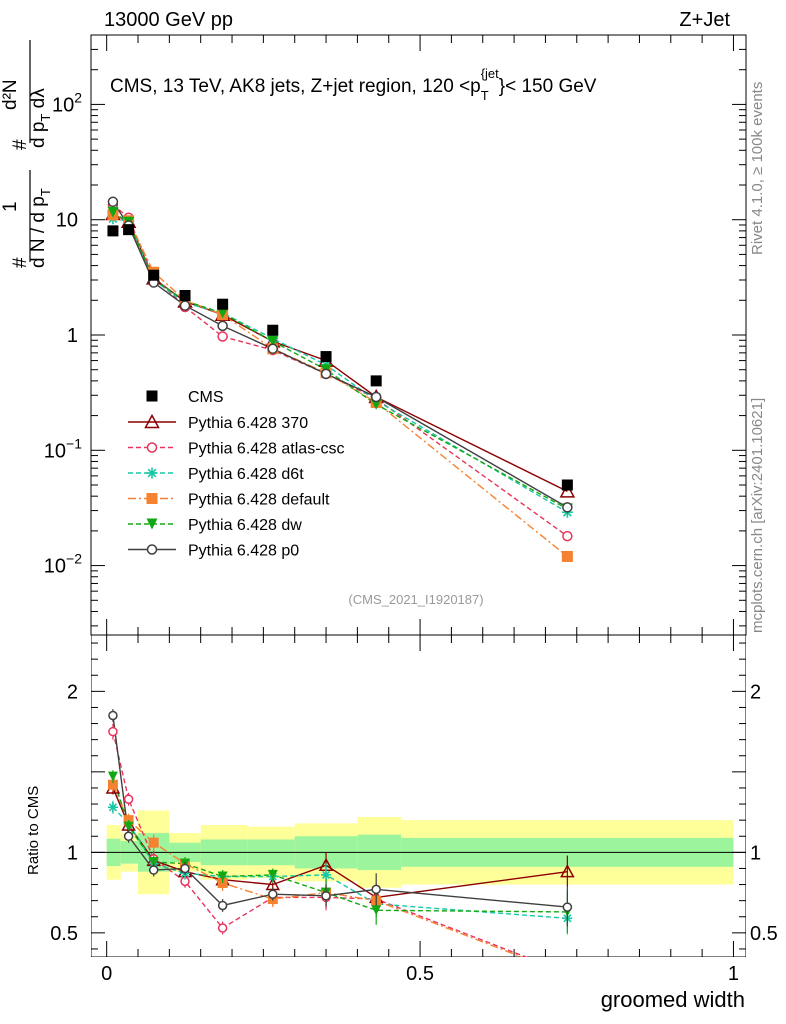 This screenshot has width=786, height=1024. Describe the element at coordinates (755, 853) in the screenshot. I see `ratio-y-tick-label-right: 1` at that location.